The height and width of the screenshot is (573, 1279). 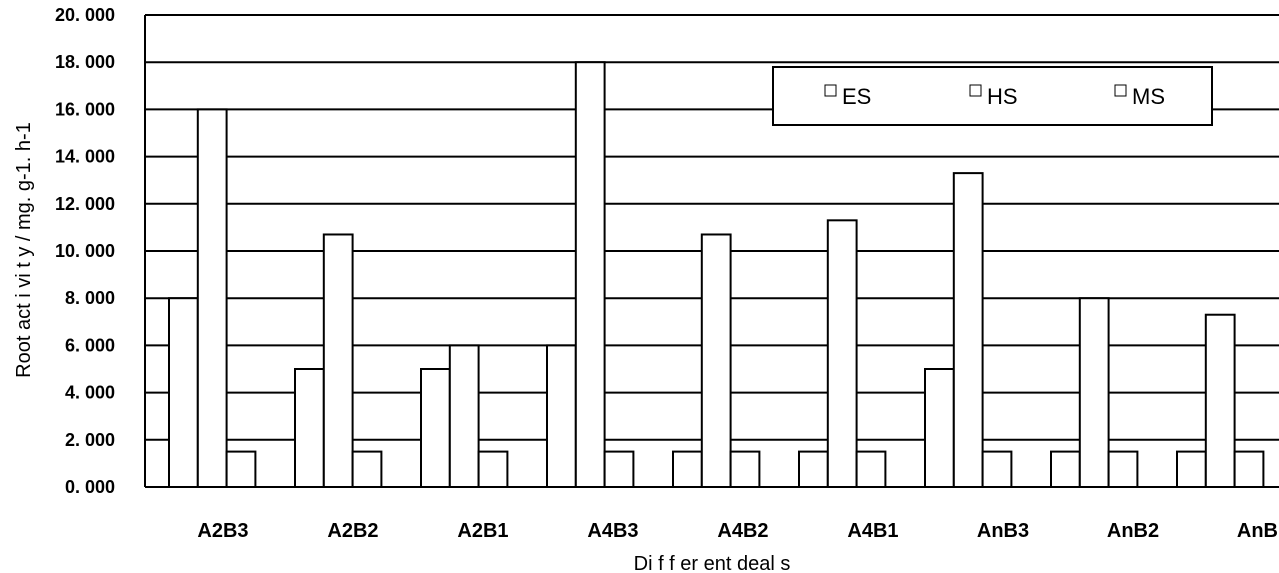 I want to click on x-tick-labels: A2B3 A2B2 A2B1 A4B3 A4B2 A4B1 AnB3 AnB2 AnB1, so click(x=738, y=531).